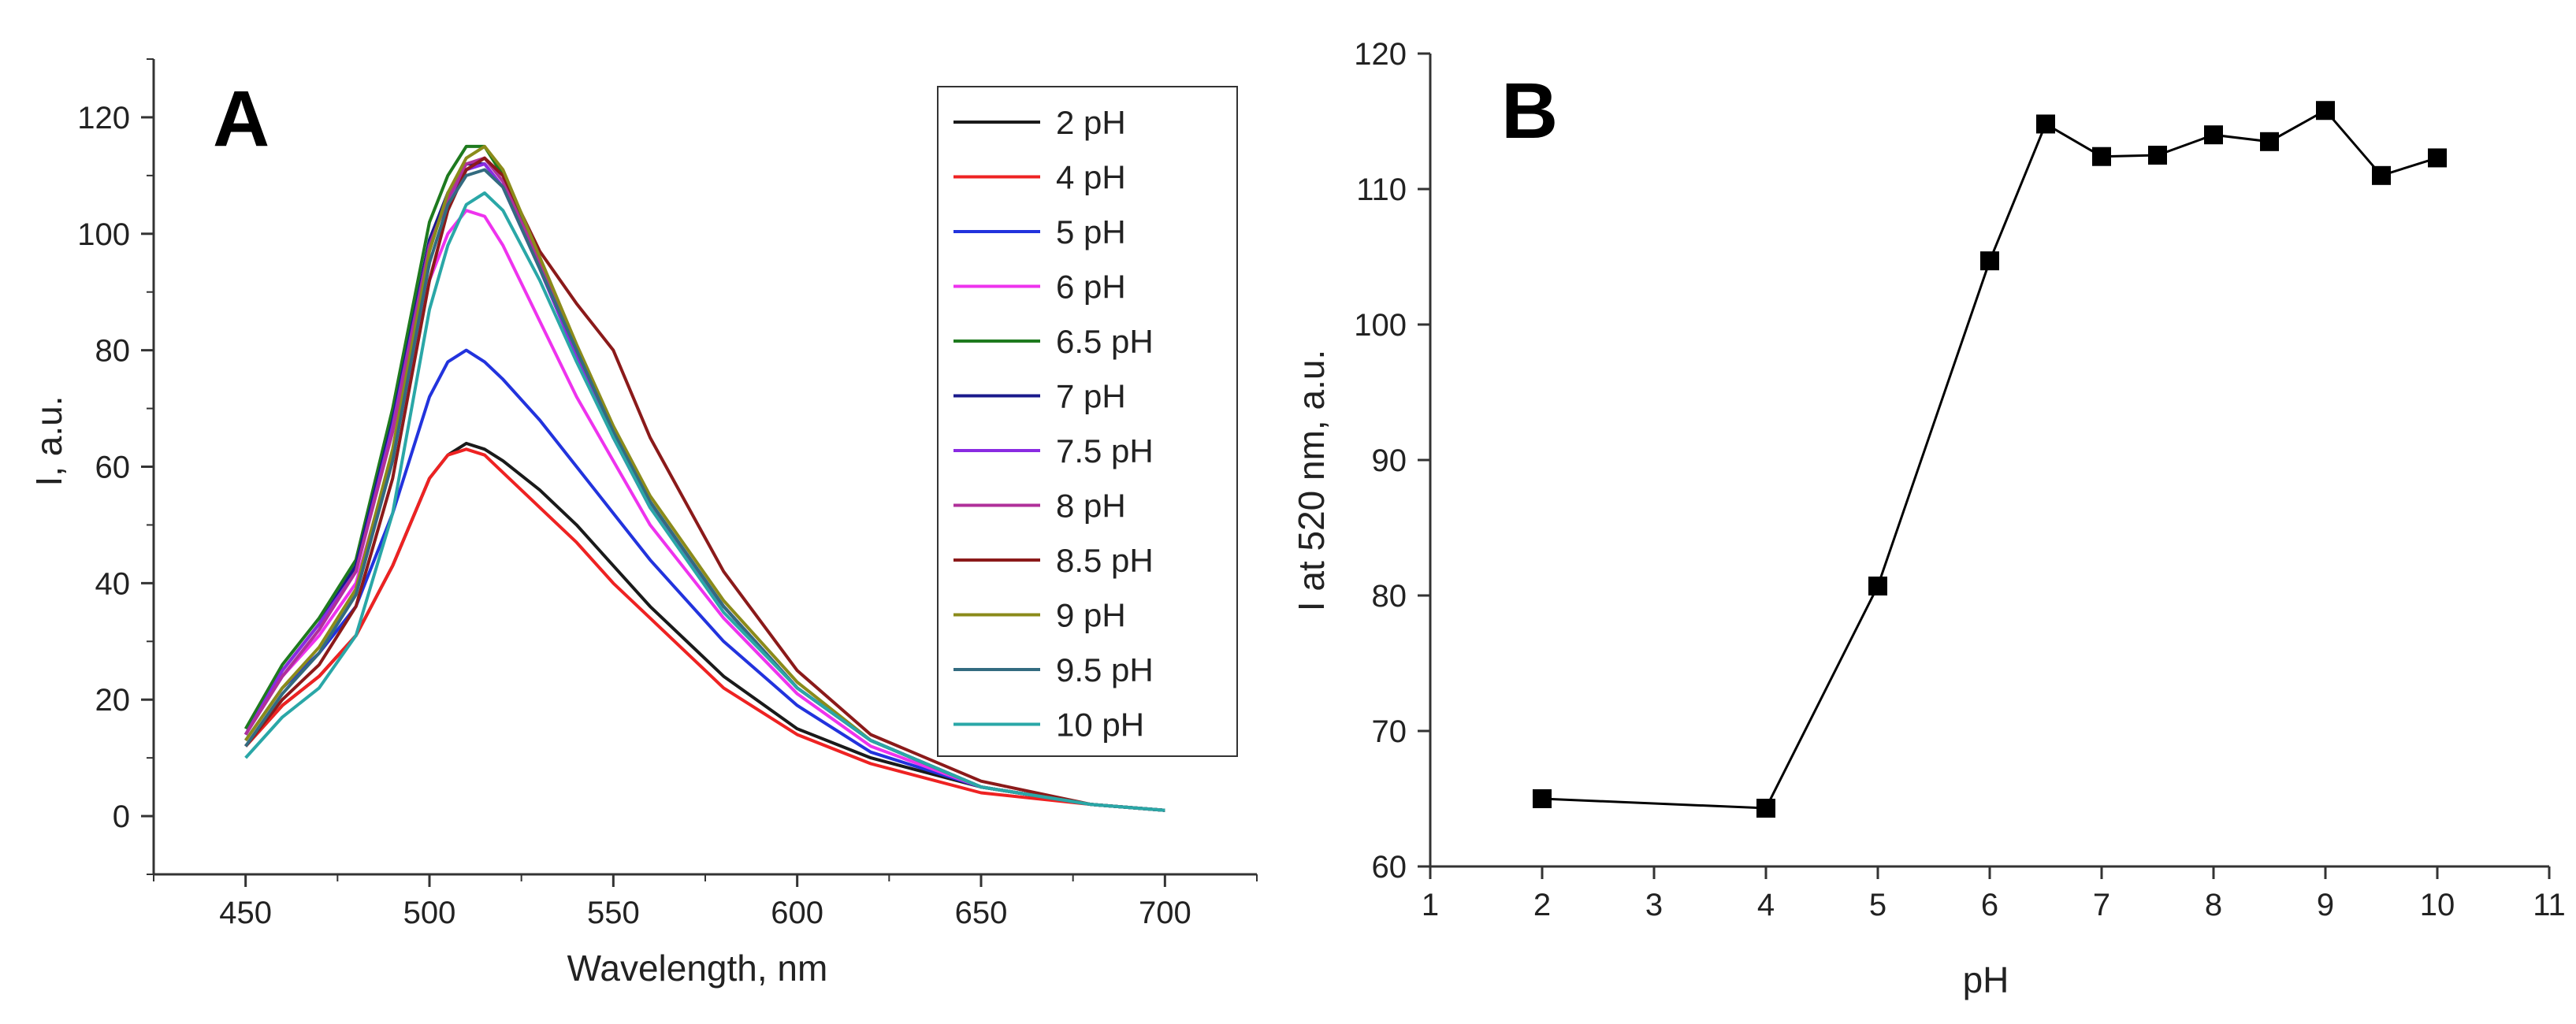  What do you see at coordinates (1091, 615) in the screenshot?
I see `legend-label: 9 pH` at bounding box center [1091, 615].